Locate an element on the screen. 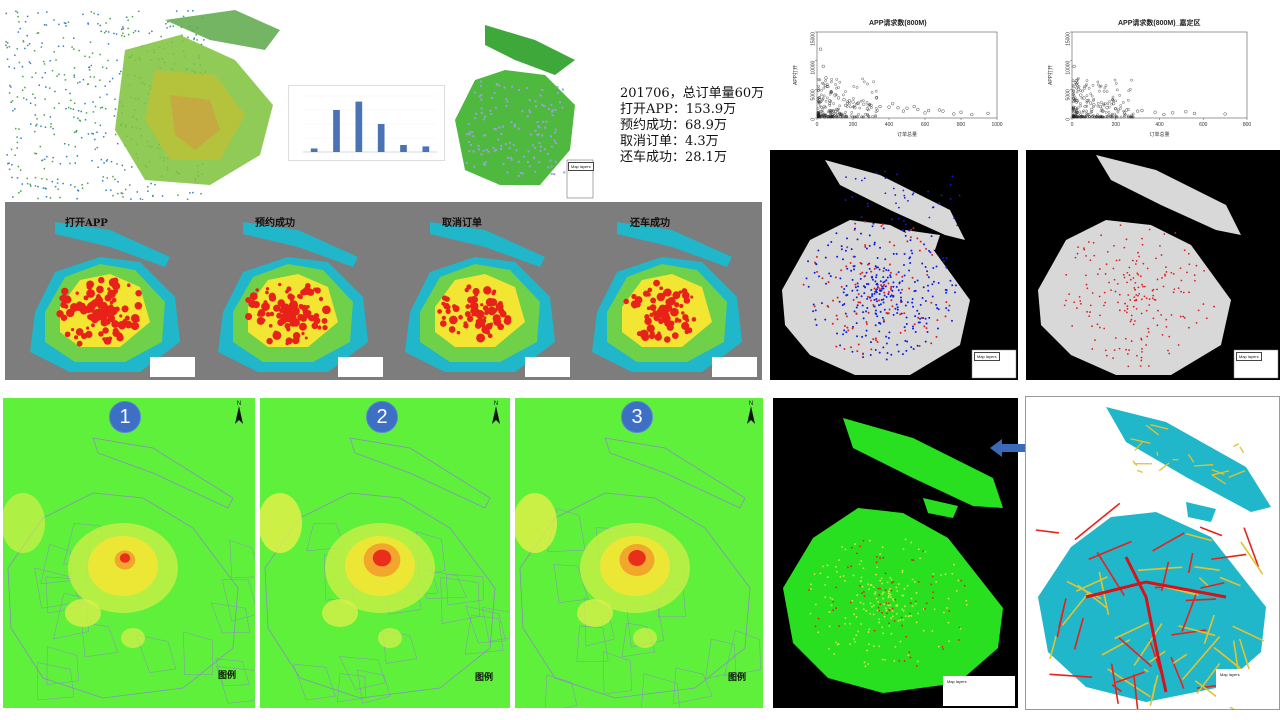  scatter-title-jiading: APP请求数(800M)_嘉定区 is located at coordinates (1159, 23).